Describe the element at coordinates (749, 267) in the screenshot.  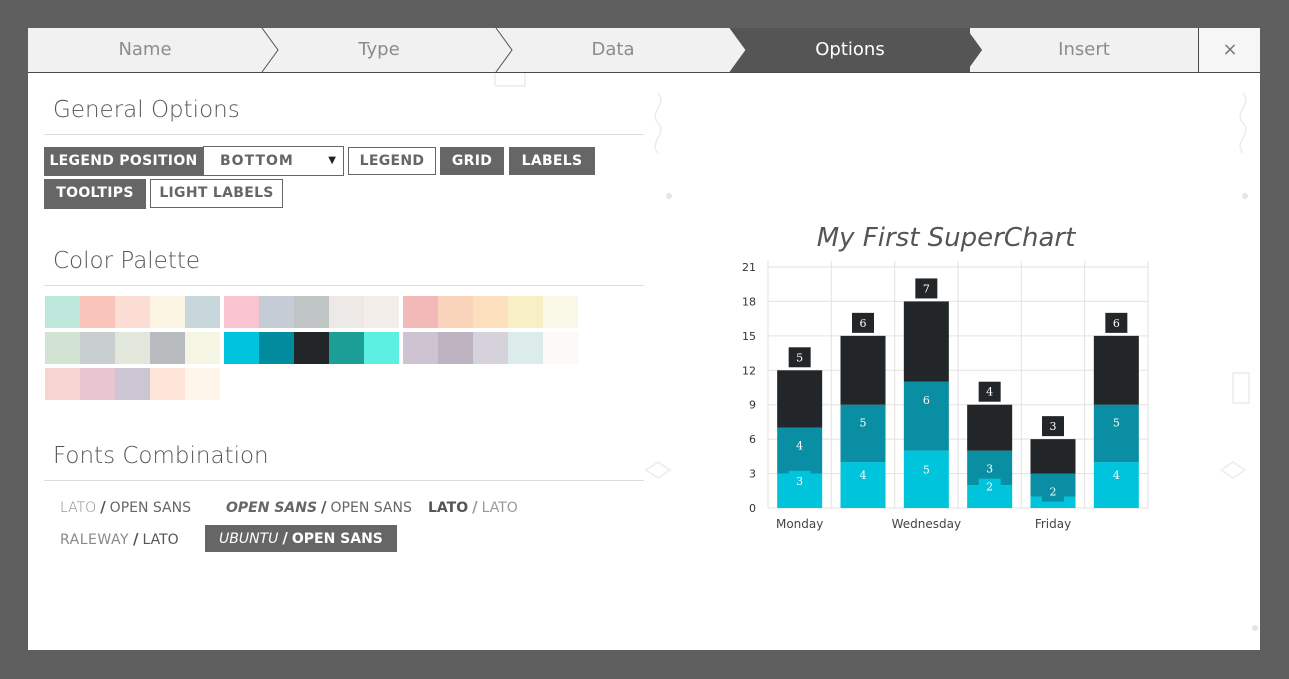
I see `y-tick-label: 21` at that location.